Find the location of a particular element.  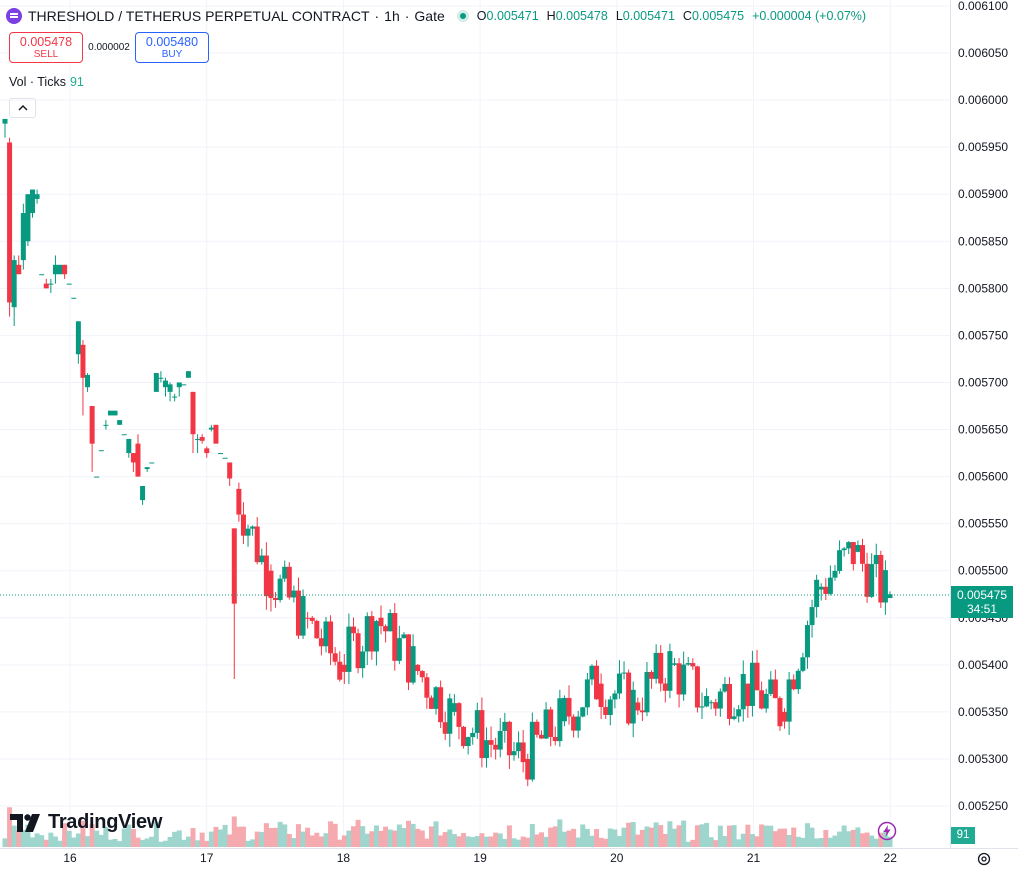

market-status-icon is located at coordinates (462, 16).